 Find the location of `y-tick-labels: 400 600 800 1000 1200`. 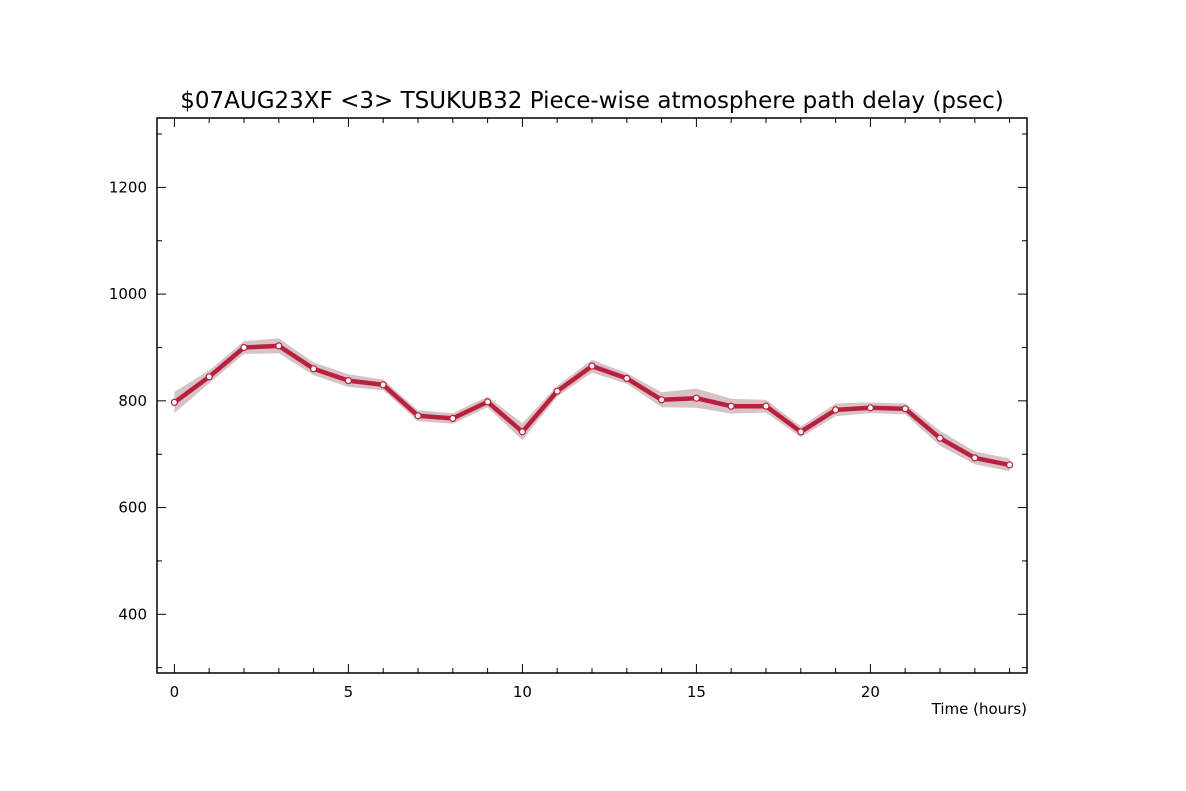

y-tick-labels: 400 600 800 1000 1200 is located at coordinates (128, 400).